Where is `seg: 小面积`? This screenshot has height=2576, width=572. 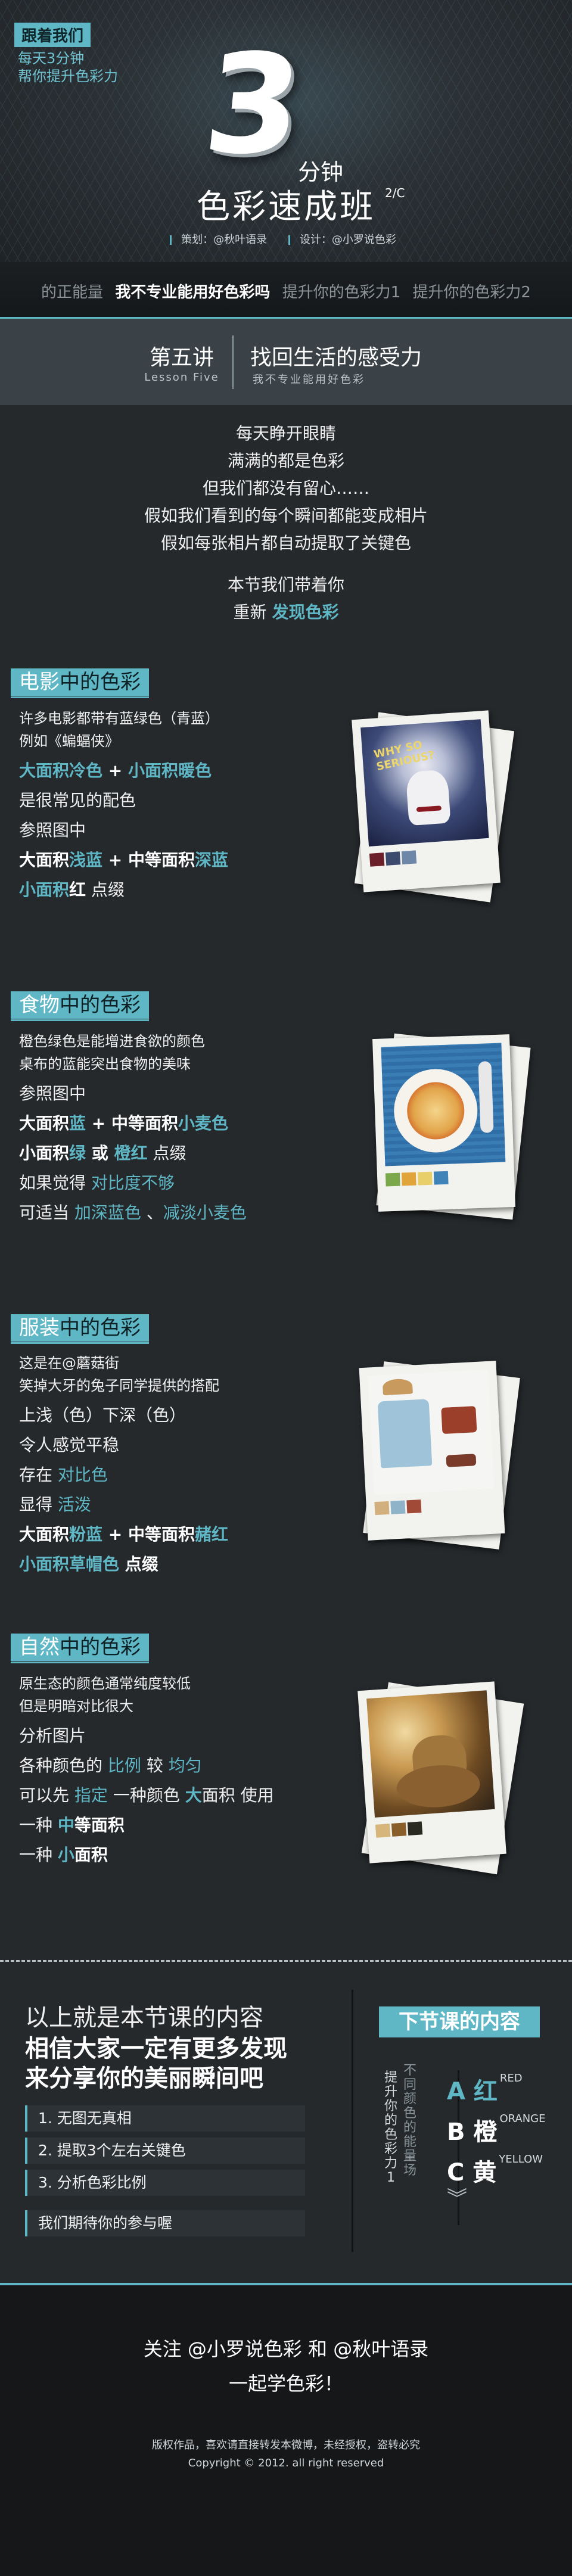
seg: 小面积 is located at coordinates (44, 890).